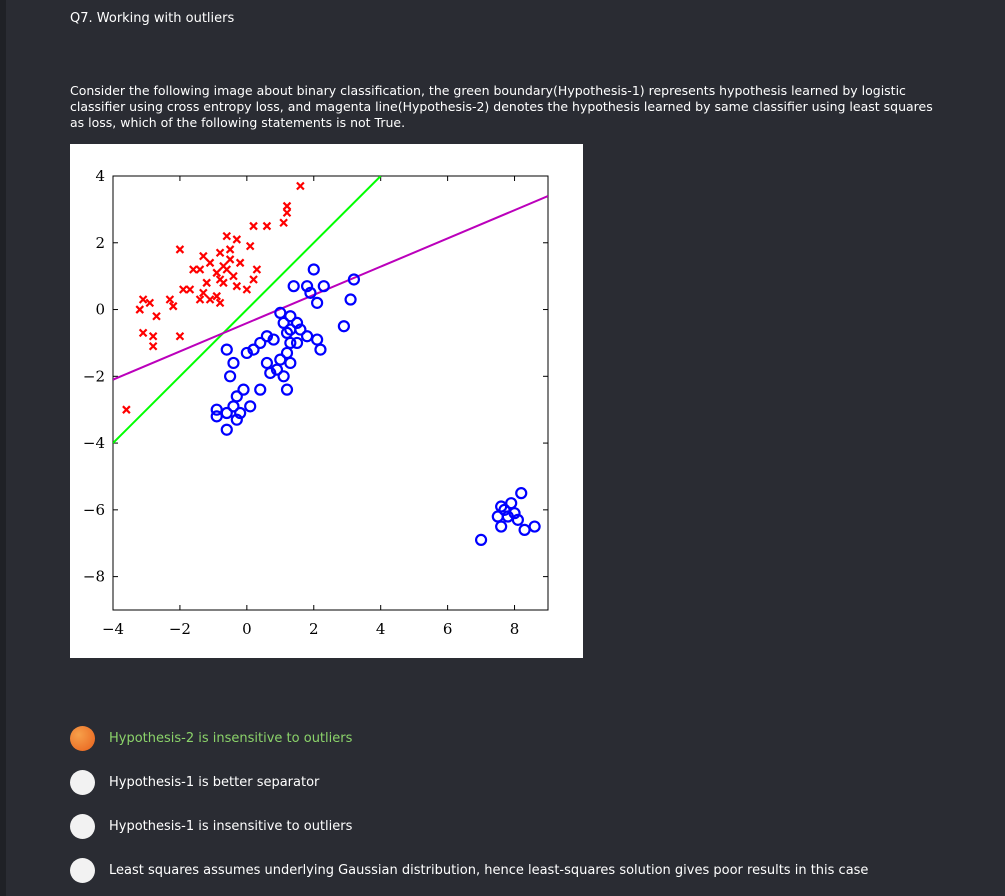 Image resolution: width=1005 pixels, height=896 pixels. What do you see at coordinates (82, 738) in the screenshot?
I see `option-1-radio` at bounding box center [82, 738].